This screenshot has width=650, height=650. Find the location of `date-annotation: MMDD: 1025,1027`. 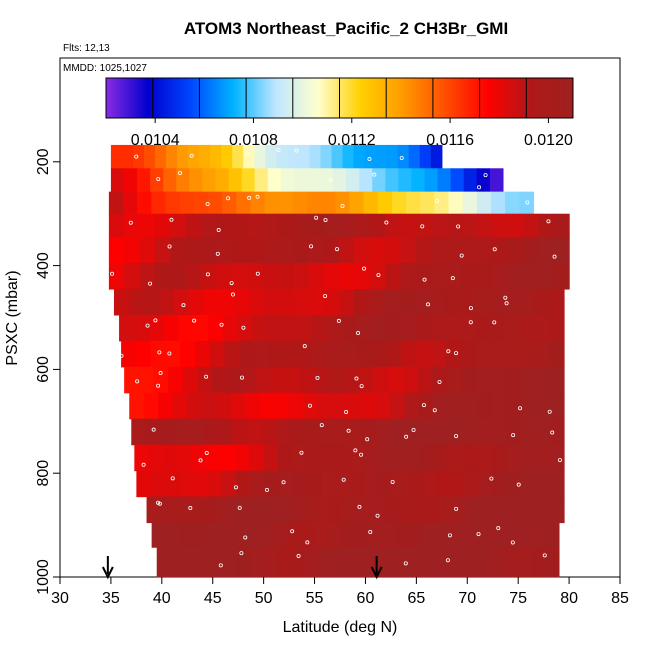

date-annotation: MMDD: 1025,1027 is located at coordinates (105, 68).